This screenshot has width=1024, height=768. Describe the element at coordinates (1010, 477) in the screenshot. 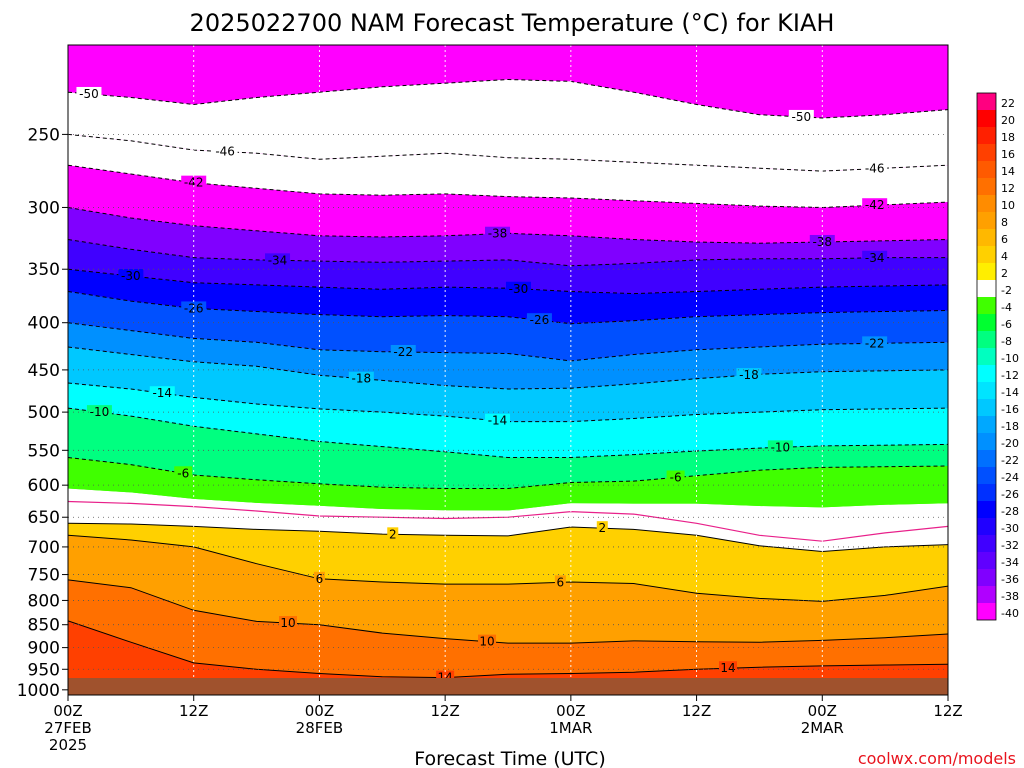

I see `colorbar-label: -24` at that location.